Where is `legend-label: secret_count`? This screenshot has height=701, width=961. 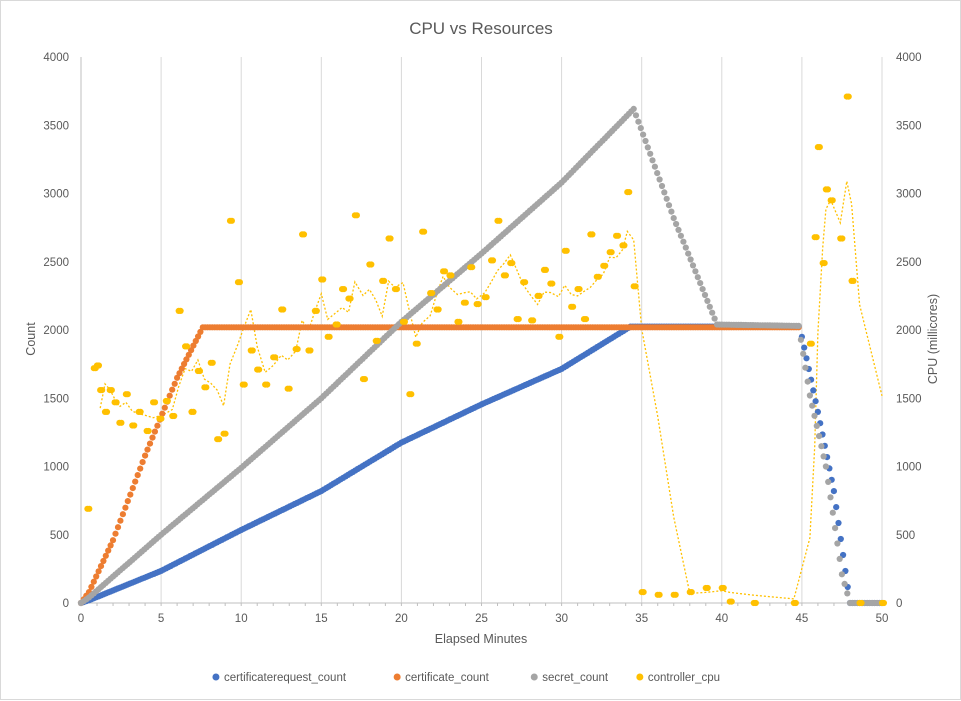
legend-label: secret_count is located at coordinates (575, 678).